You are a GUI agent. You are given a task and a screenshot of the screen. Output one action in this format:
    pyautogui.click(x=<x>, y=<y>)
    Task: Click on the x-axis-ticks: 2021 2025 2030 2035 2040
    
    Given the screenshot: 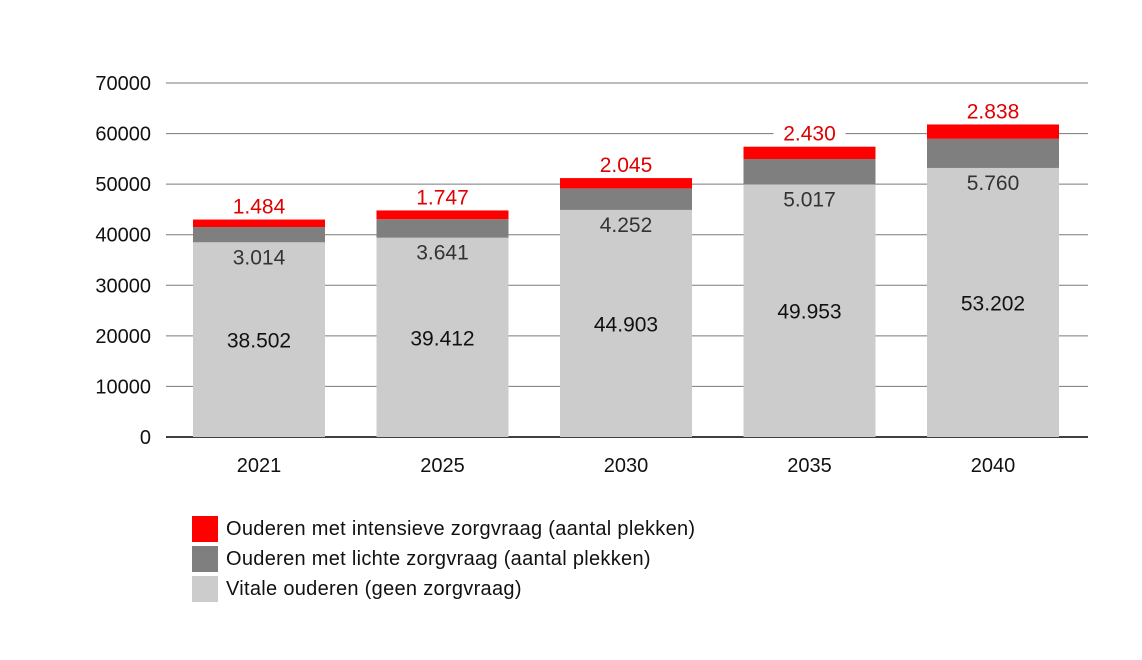 What is the action you would take?
    pyautogui.click(x=626, y=466)
    